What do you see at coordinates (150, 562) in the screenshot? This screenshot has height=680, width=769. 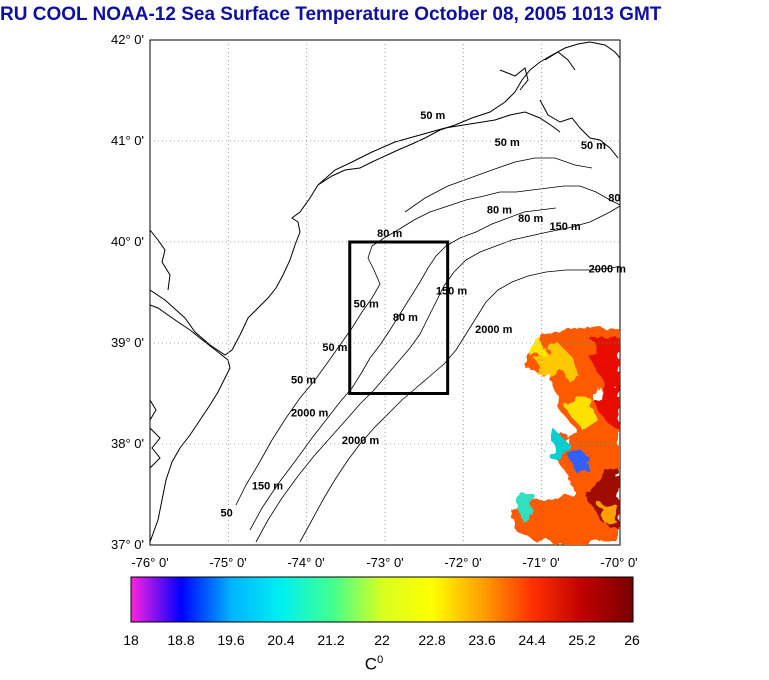 I see `lon-label-76: -76° 0'` at bounding box center [150, 562].